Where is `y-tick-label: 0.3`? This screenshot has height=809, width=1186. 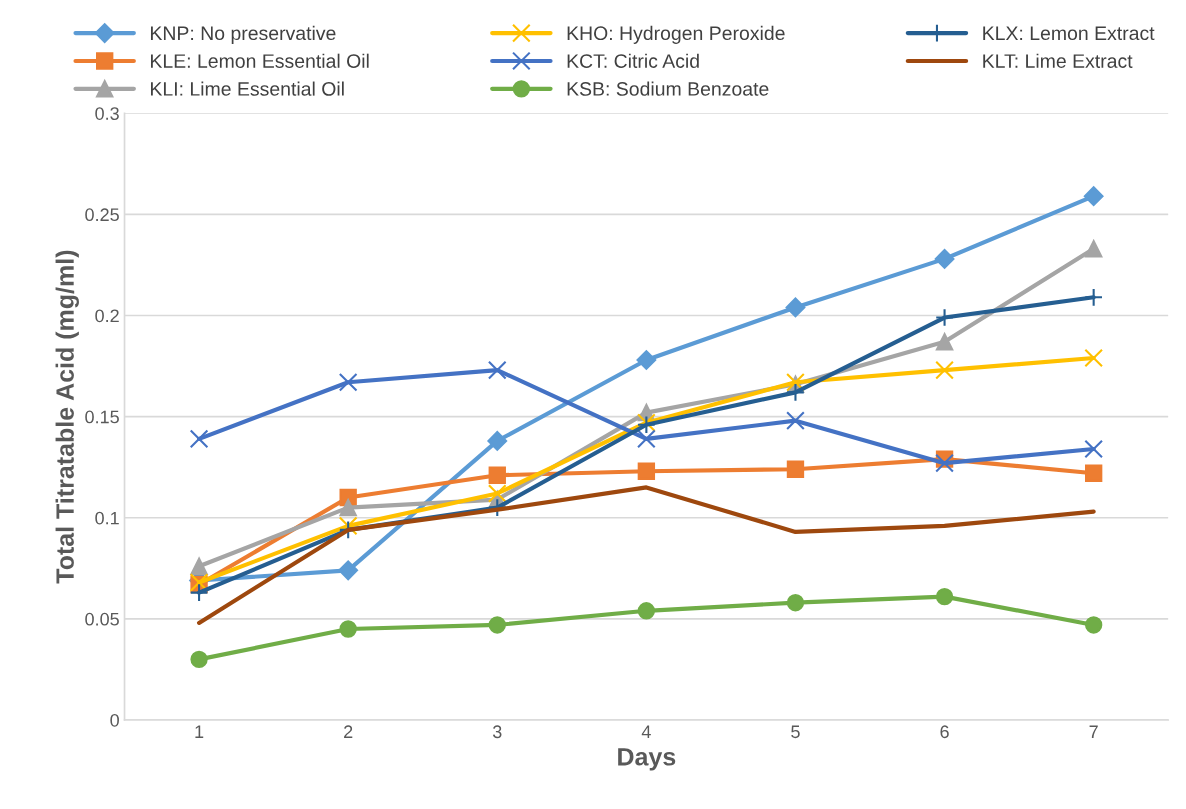
y-tick-label: 0.3 is located at coordinates (107, 113).